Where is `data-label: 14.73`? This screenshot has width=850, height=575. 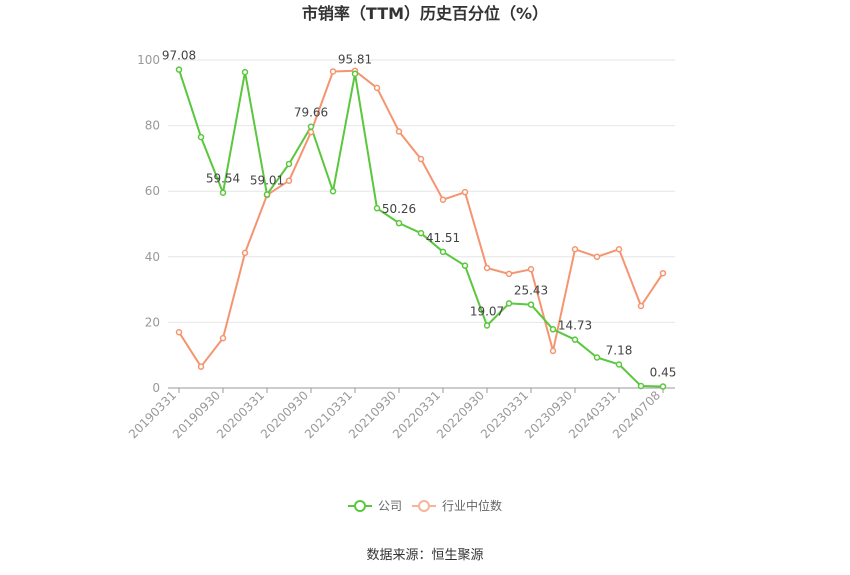
data-label: 14.73 is located at coordinates (575, 326).